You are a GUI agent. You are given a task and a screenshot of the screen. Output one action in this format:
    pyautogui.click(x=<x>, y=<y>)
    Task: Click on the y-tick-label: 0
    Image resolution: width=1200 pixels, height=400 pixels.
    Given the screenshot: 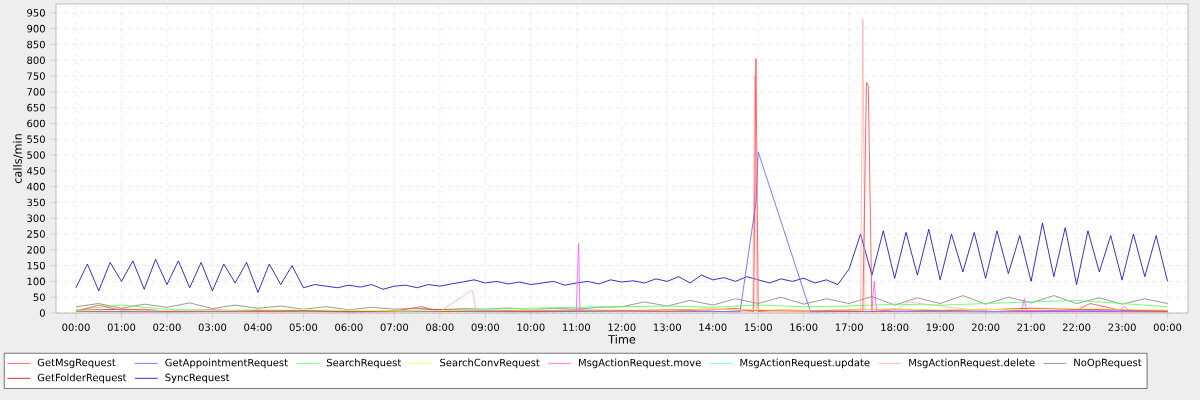 What is the action you would take?
    pyautogui.click(x=42, y=313)
    